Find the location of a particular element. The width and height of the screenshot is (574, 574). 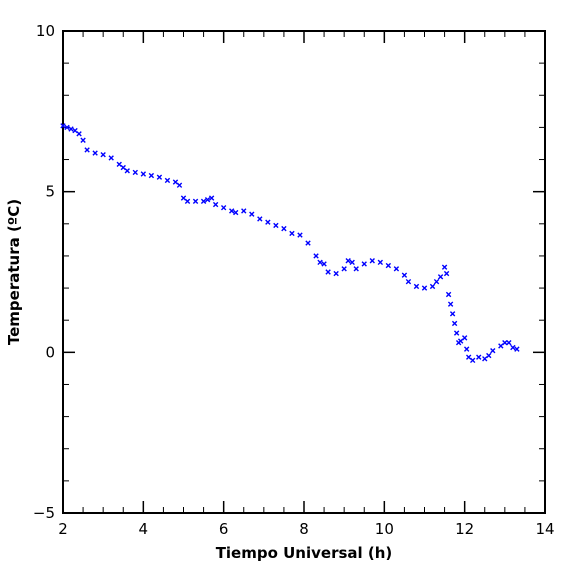

y-tick-label: 0 is located at coordinates (50, 352).